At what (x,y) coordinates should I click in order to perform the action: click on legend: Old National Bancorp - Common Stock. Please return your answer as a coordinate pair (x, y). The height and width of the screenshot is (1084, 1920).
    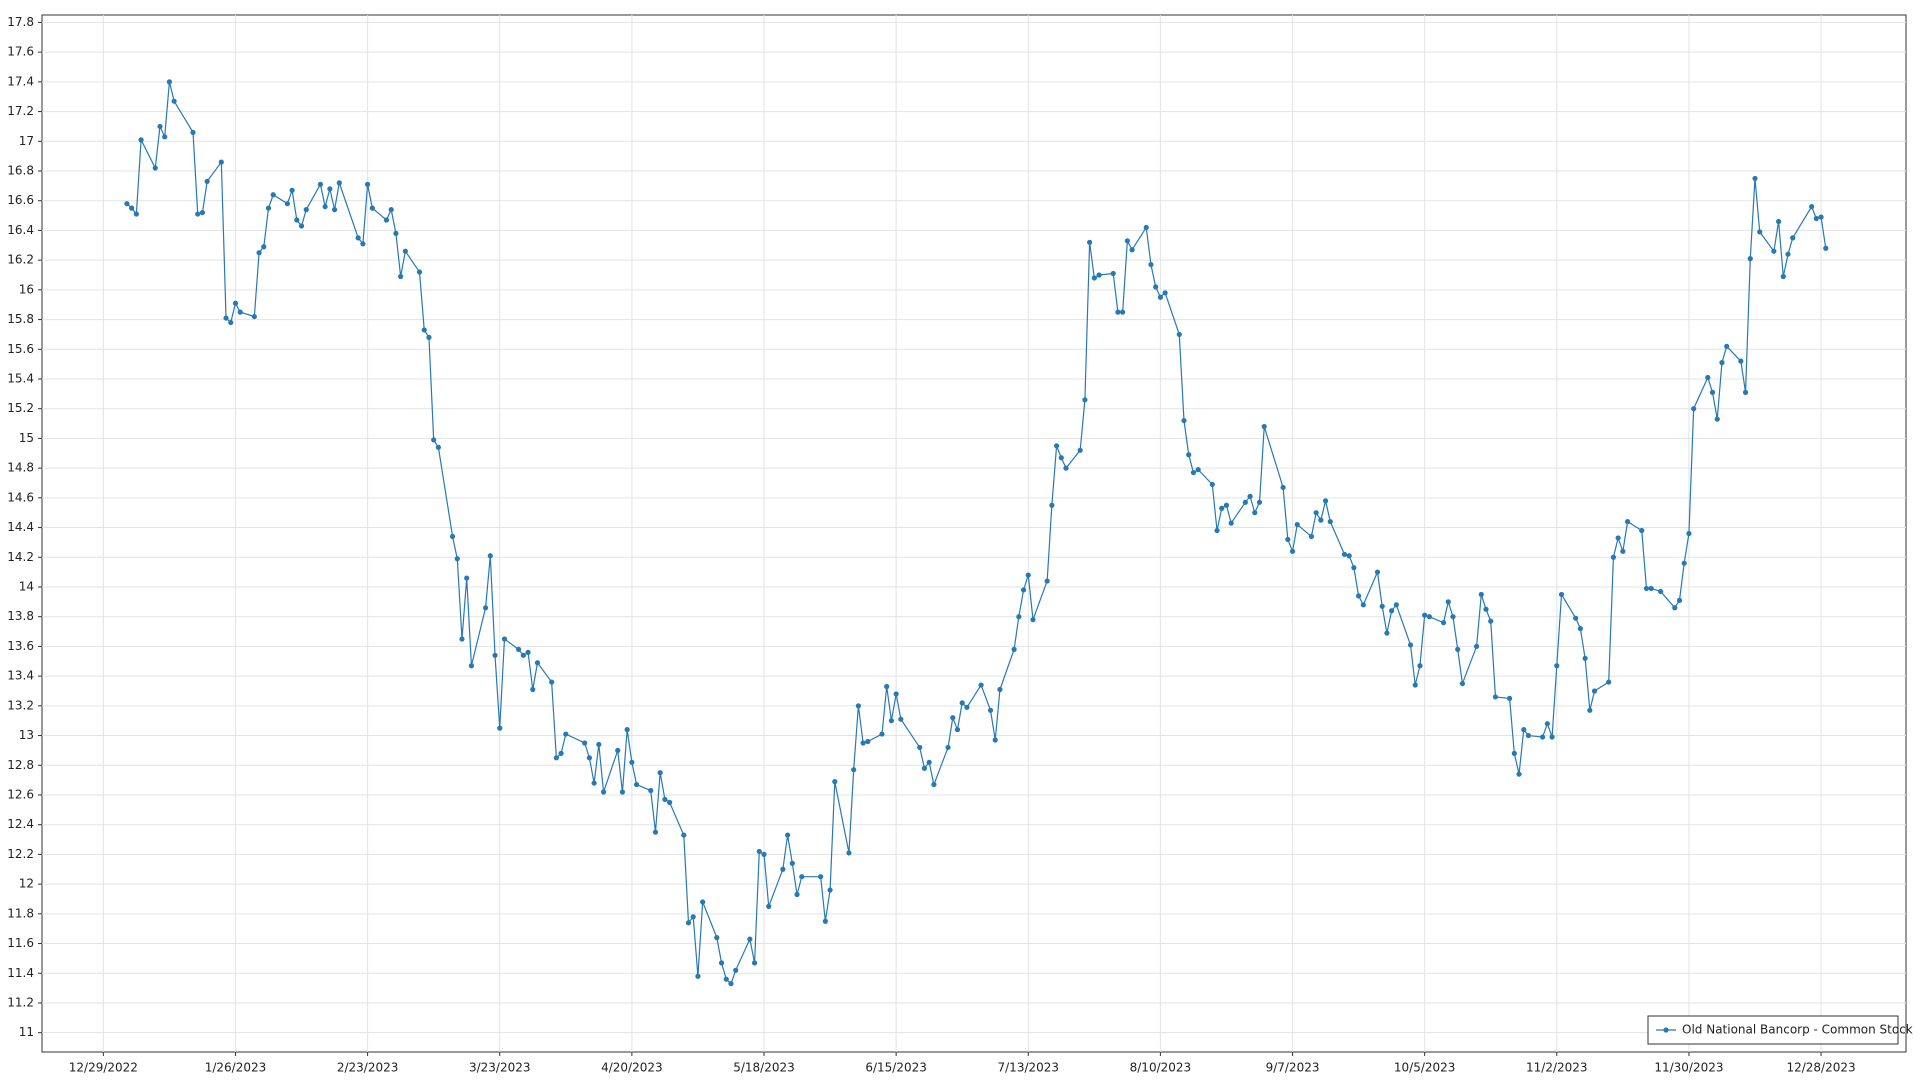
    Looking at the image, I should click on (1780, 1030).